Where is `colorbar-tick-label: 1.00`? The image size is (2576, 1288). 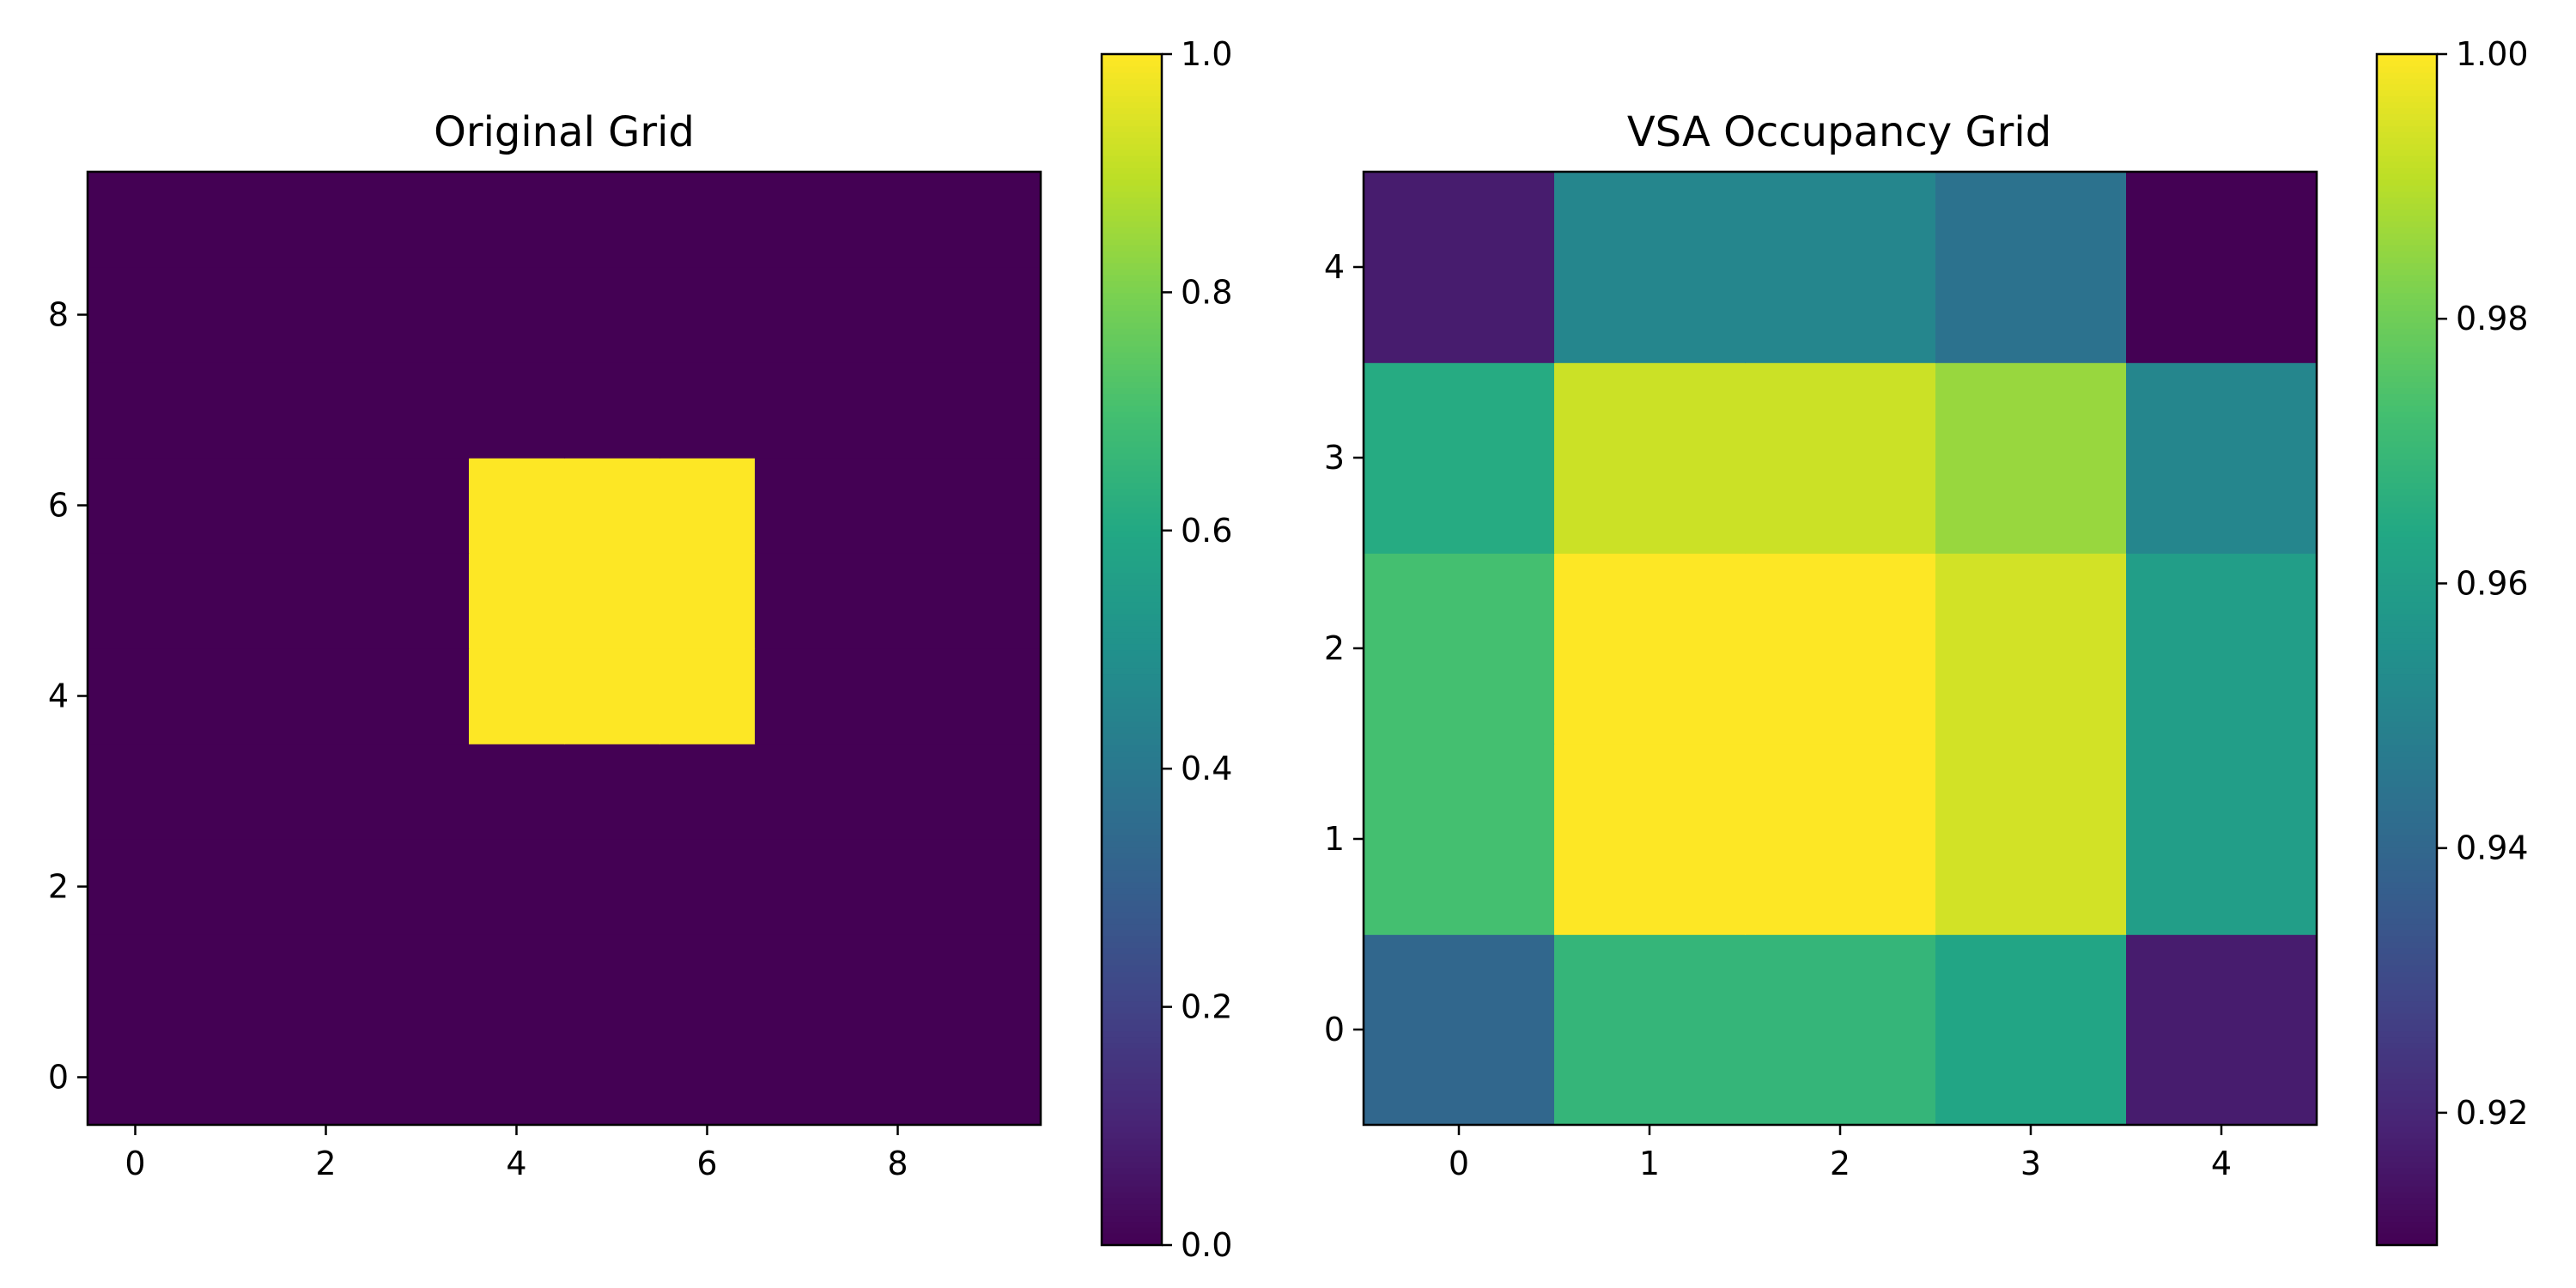
colorbar-tick-label: 1.00 is located at coordinates (2492, 54).